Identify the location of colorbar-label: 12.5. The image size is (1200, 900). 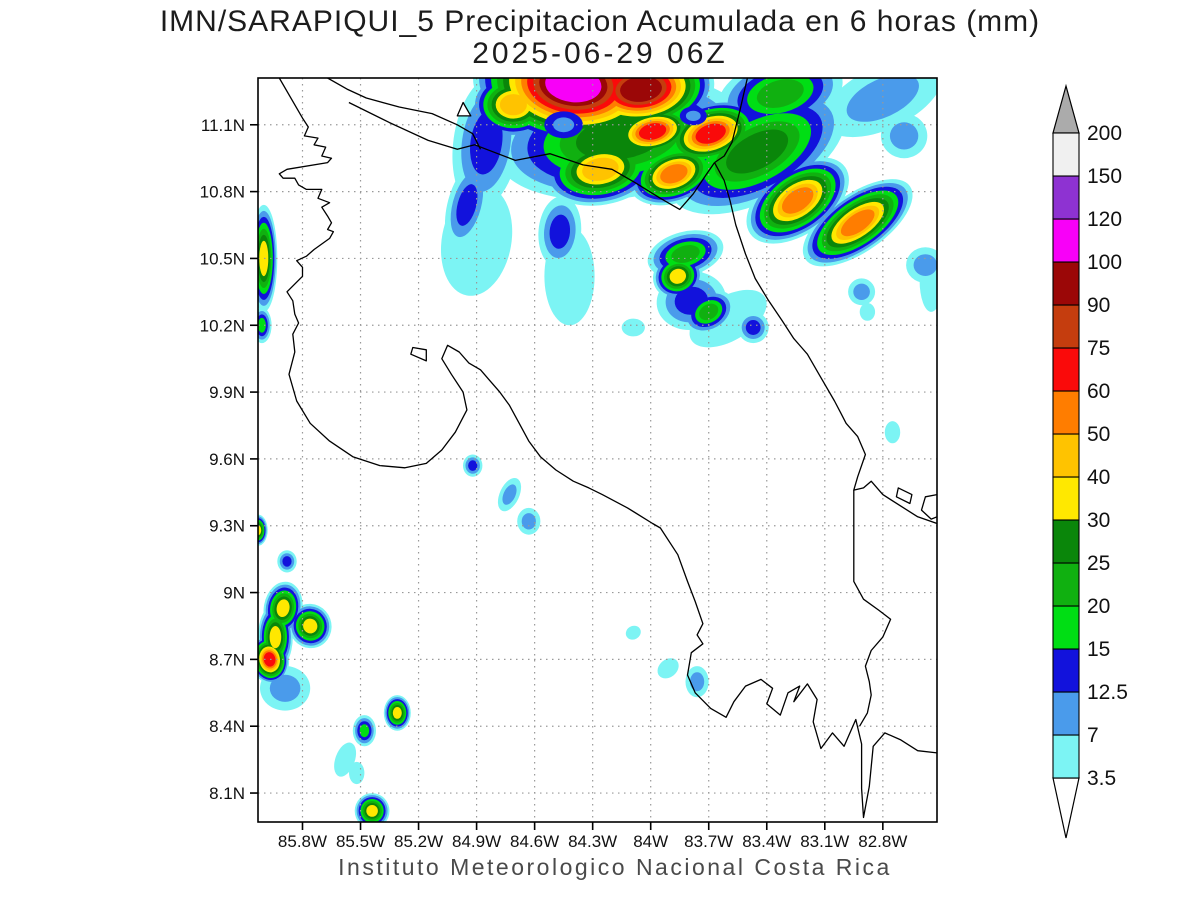
(1107, 692).